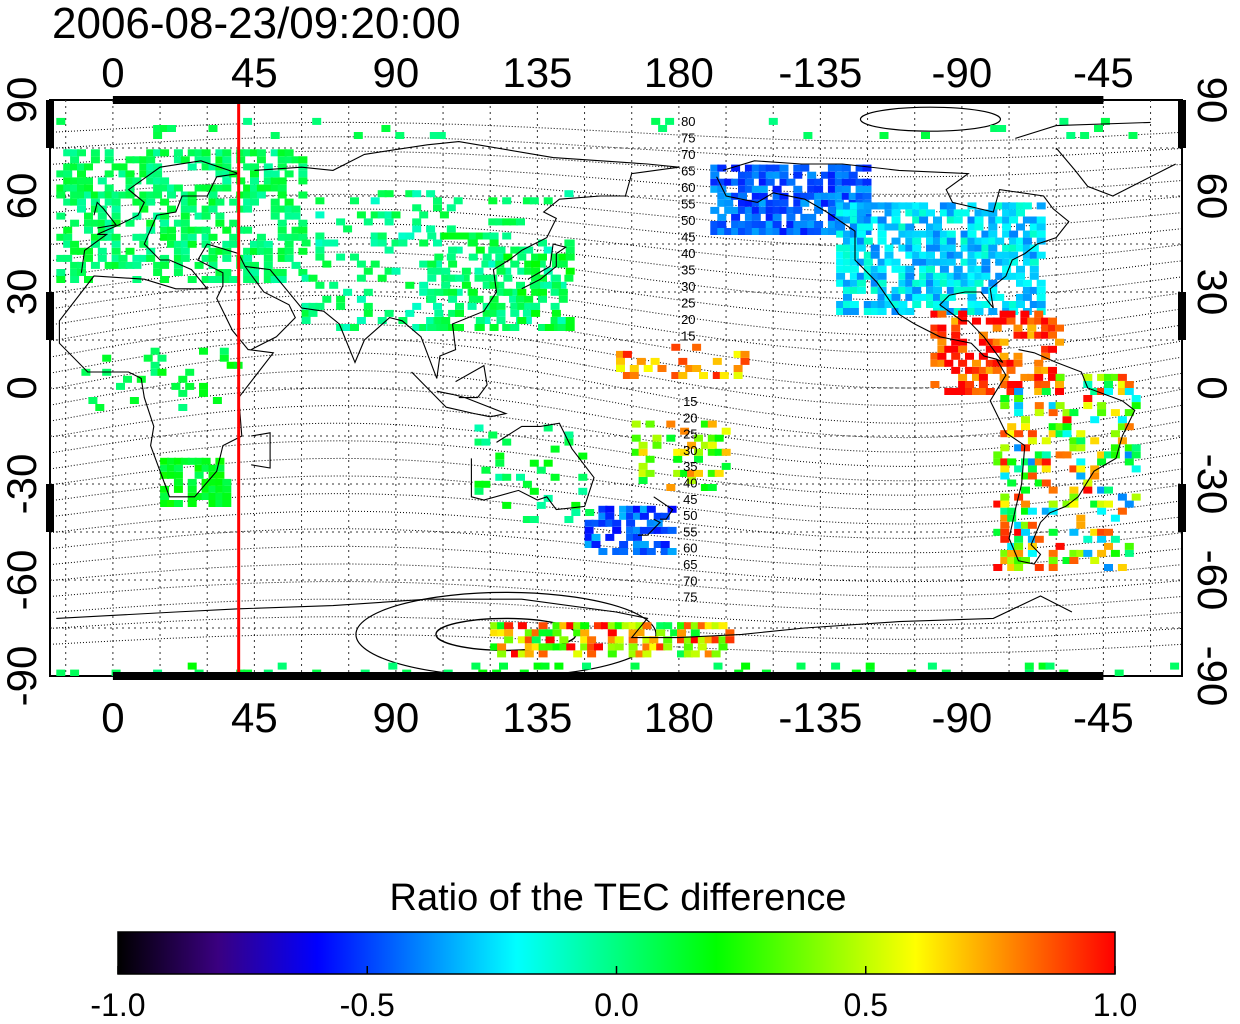 The width and height of the screenshot is (1240, 1024). Describe the element at coordinates (688, 187) in the screenshot. I see `contour-label: 60` at that location.